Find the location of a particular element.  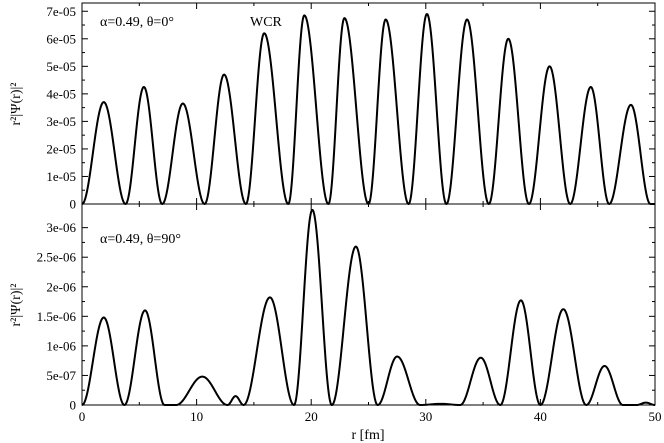

top-ytick-label: 3e-05 is located at coordinates (61, 121).